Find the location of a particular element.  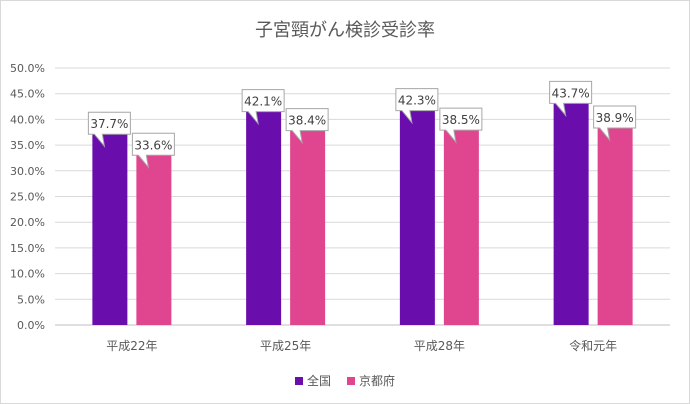

data-label: 42.1% is located at coordinates (263, 102).